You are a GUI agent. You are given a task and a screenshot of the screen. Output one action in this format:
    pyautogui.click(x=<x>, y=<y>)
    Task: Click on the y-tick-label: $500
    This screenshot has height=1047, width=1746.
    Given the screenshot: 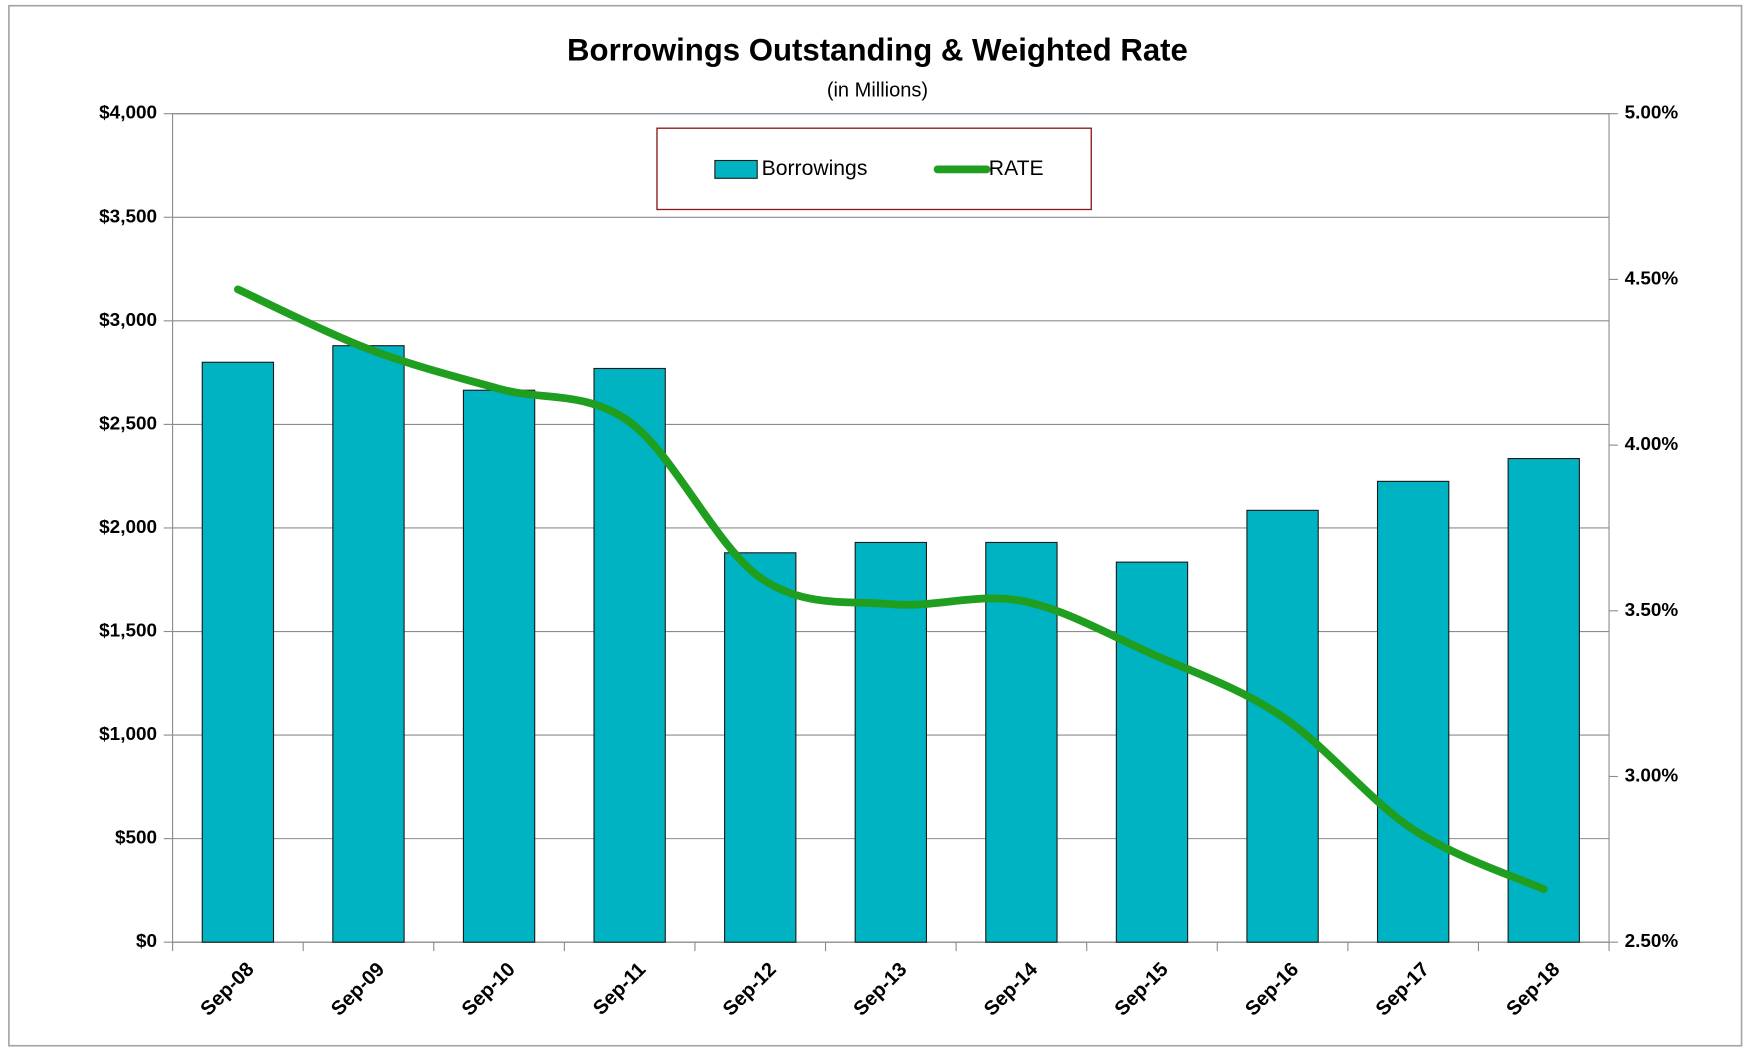 What is the action you would take?
    pyautogui.click(x=136, y=838)
    